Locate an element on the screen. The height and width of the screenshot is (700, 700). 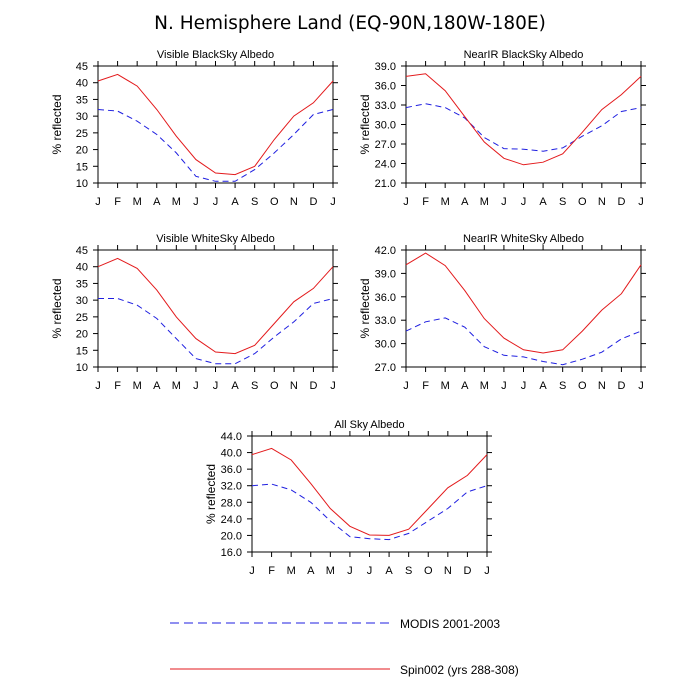
y-tick-label: 40.0 is located at coordinates (231, 454).